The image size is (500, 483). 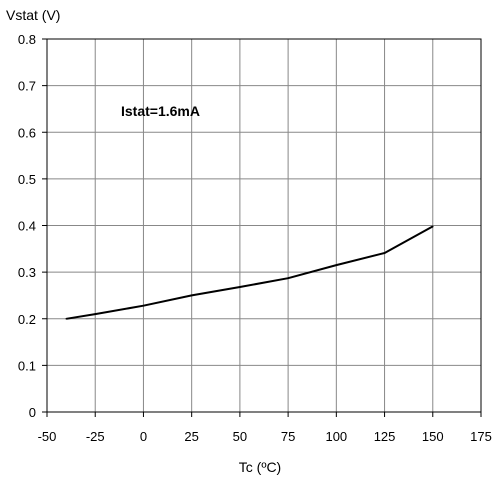 I want to click on y-tick-labels: 0 0.1 0.2 0.3 0.4 0.5 0.6 0.7 0.8, so click(x=27, y=226).